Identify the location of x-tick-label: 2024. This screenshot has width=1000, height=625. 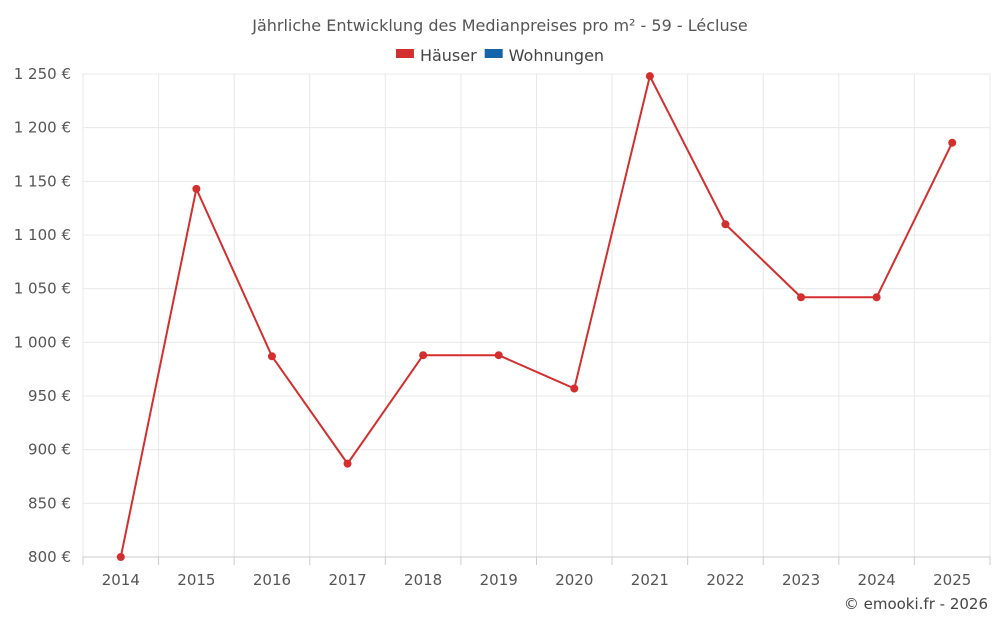
(877, 580).